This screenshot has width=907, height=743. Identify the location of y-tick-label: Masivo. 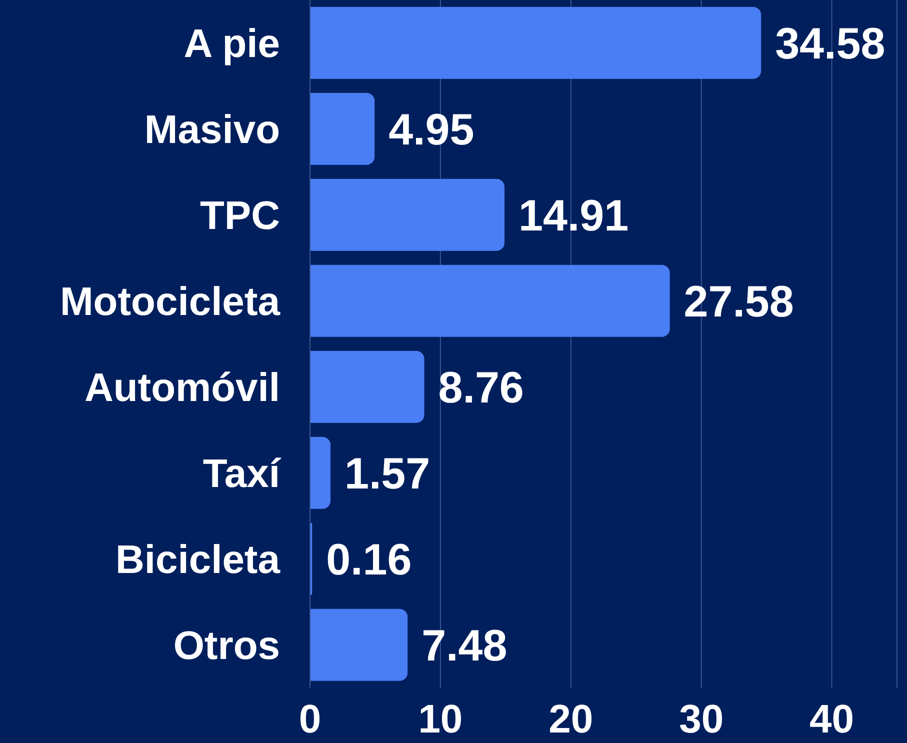
(212, 130).